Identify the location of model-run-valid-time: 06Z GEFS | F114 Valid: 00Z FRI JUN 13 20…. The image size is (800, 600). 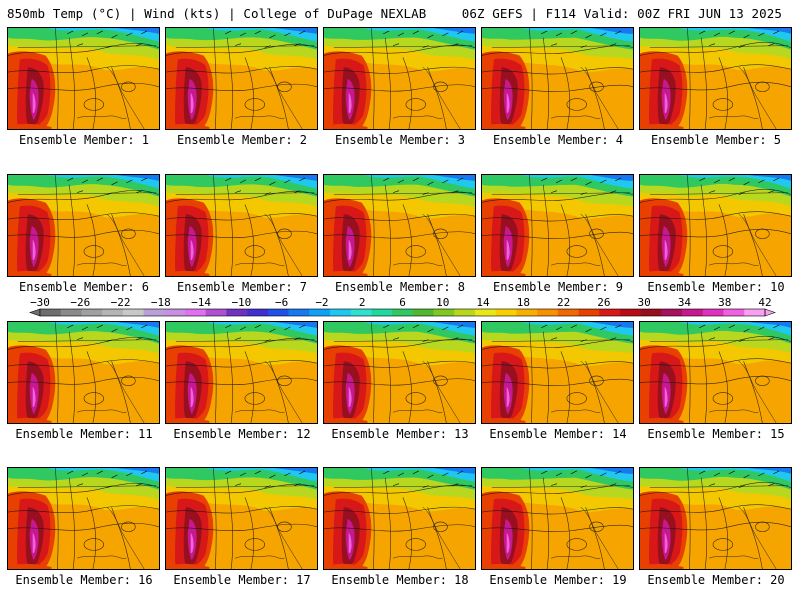
(621, 13).